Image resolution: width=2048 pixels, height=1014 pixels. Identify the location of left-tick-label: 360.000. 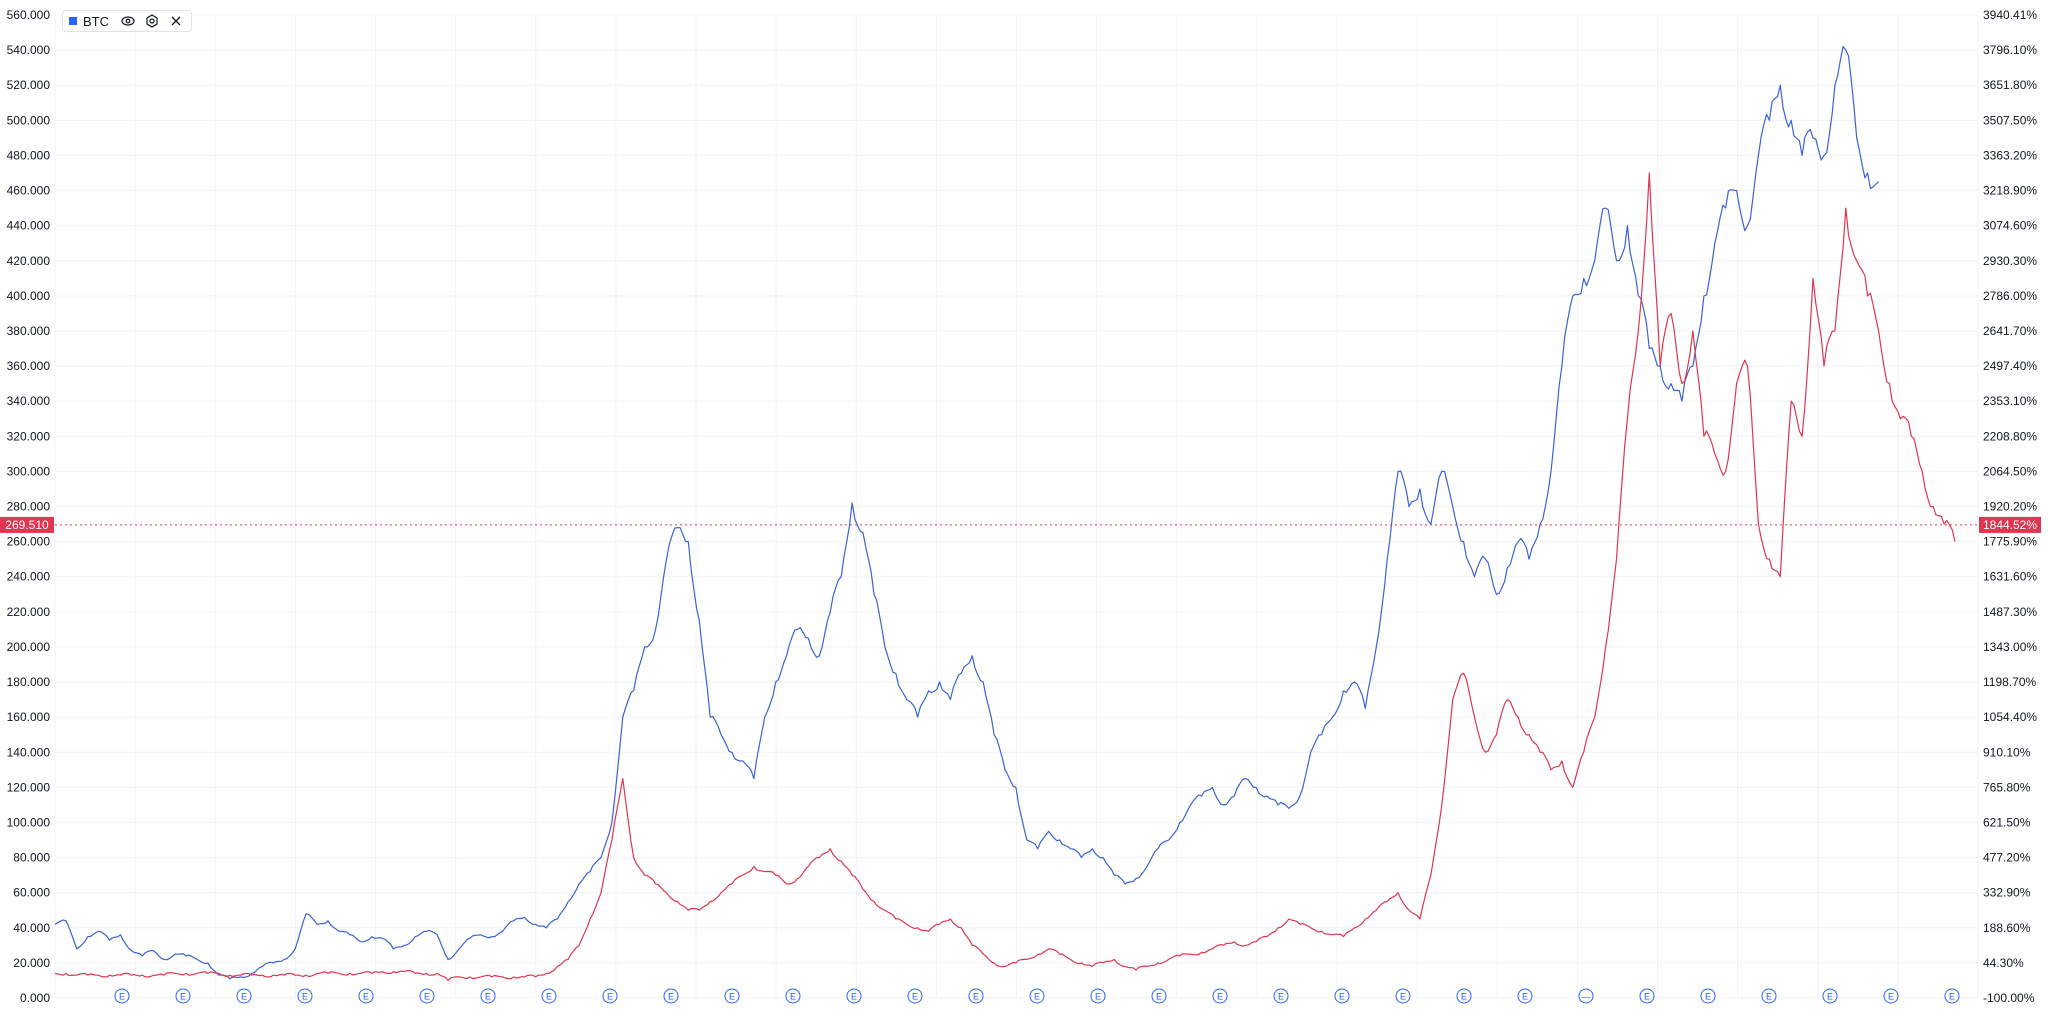
(29, 366).